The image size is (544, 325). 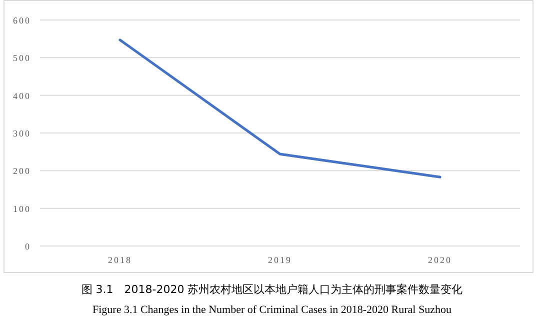 What do you see at coordinates (280, 260) in the screenshot?
I see `x-tick-label: 2019` at bounding box center [280, 260].